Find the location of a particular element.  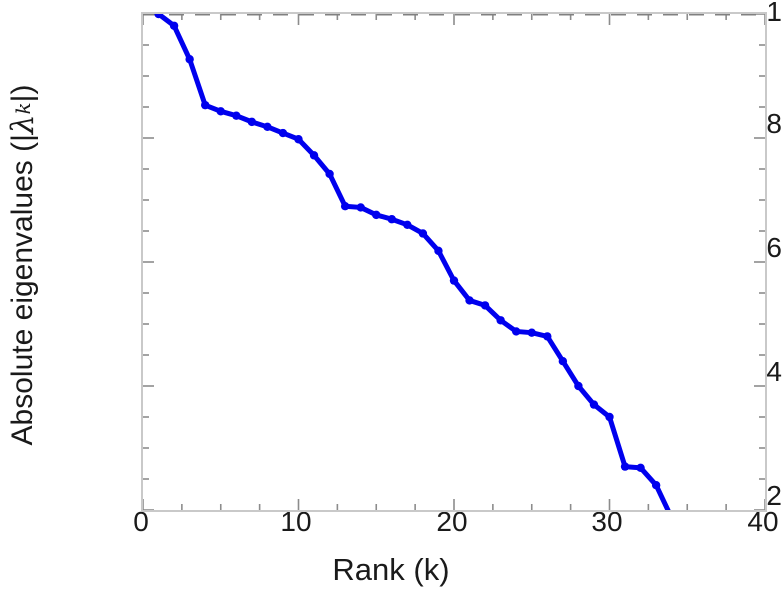

x-tick-label-10: 10 is located at coordinates (296, 521).